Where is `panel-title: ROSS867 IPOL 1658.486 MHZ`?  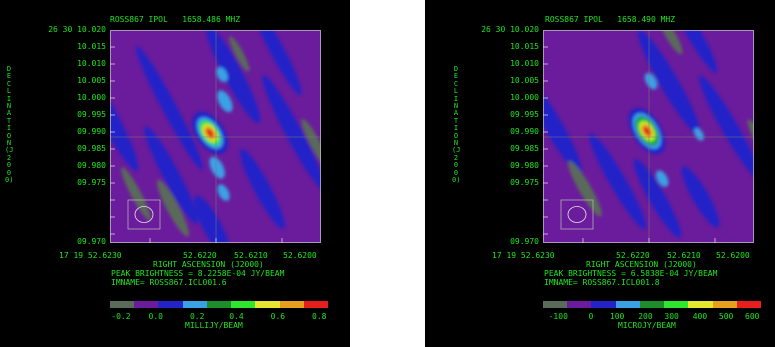 panel-title: ROSS867 IPOL 1658.486 MHZ is located at coordinates (175, 19).